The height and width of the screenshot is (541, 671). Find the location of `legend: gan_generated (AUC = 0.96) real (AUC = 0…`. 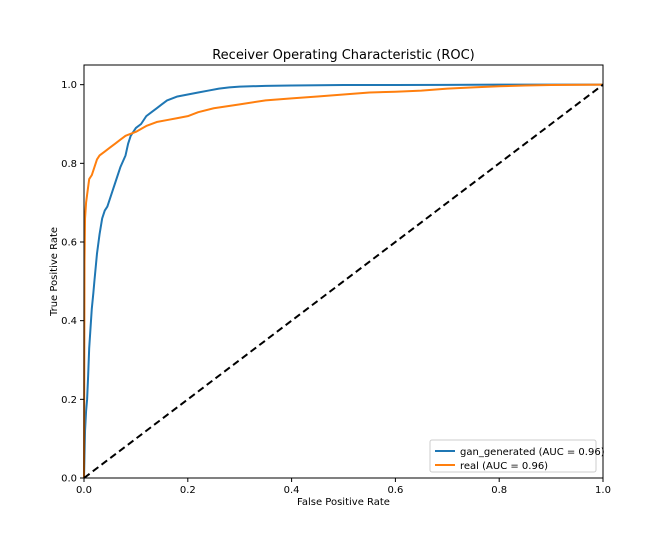

legend: gan_generated (AUC = 0.96) real (AUC = 0… is located at coordinates (517, 456).